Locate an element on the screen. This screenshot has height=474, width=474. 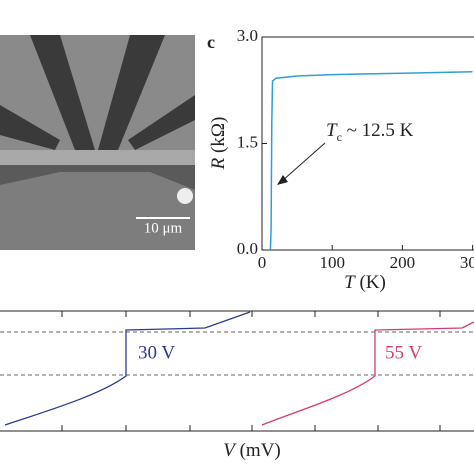
arrow-head is located at coordinates (282, 180).